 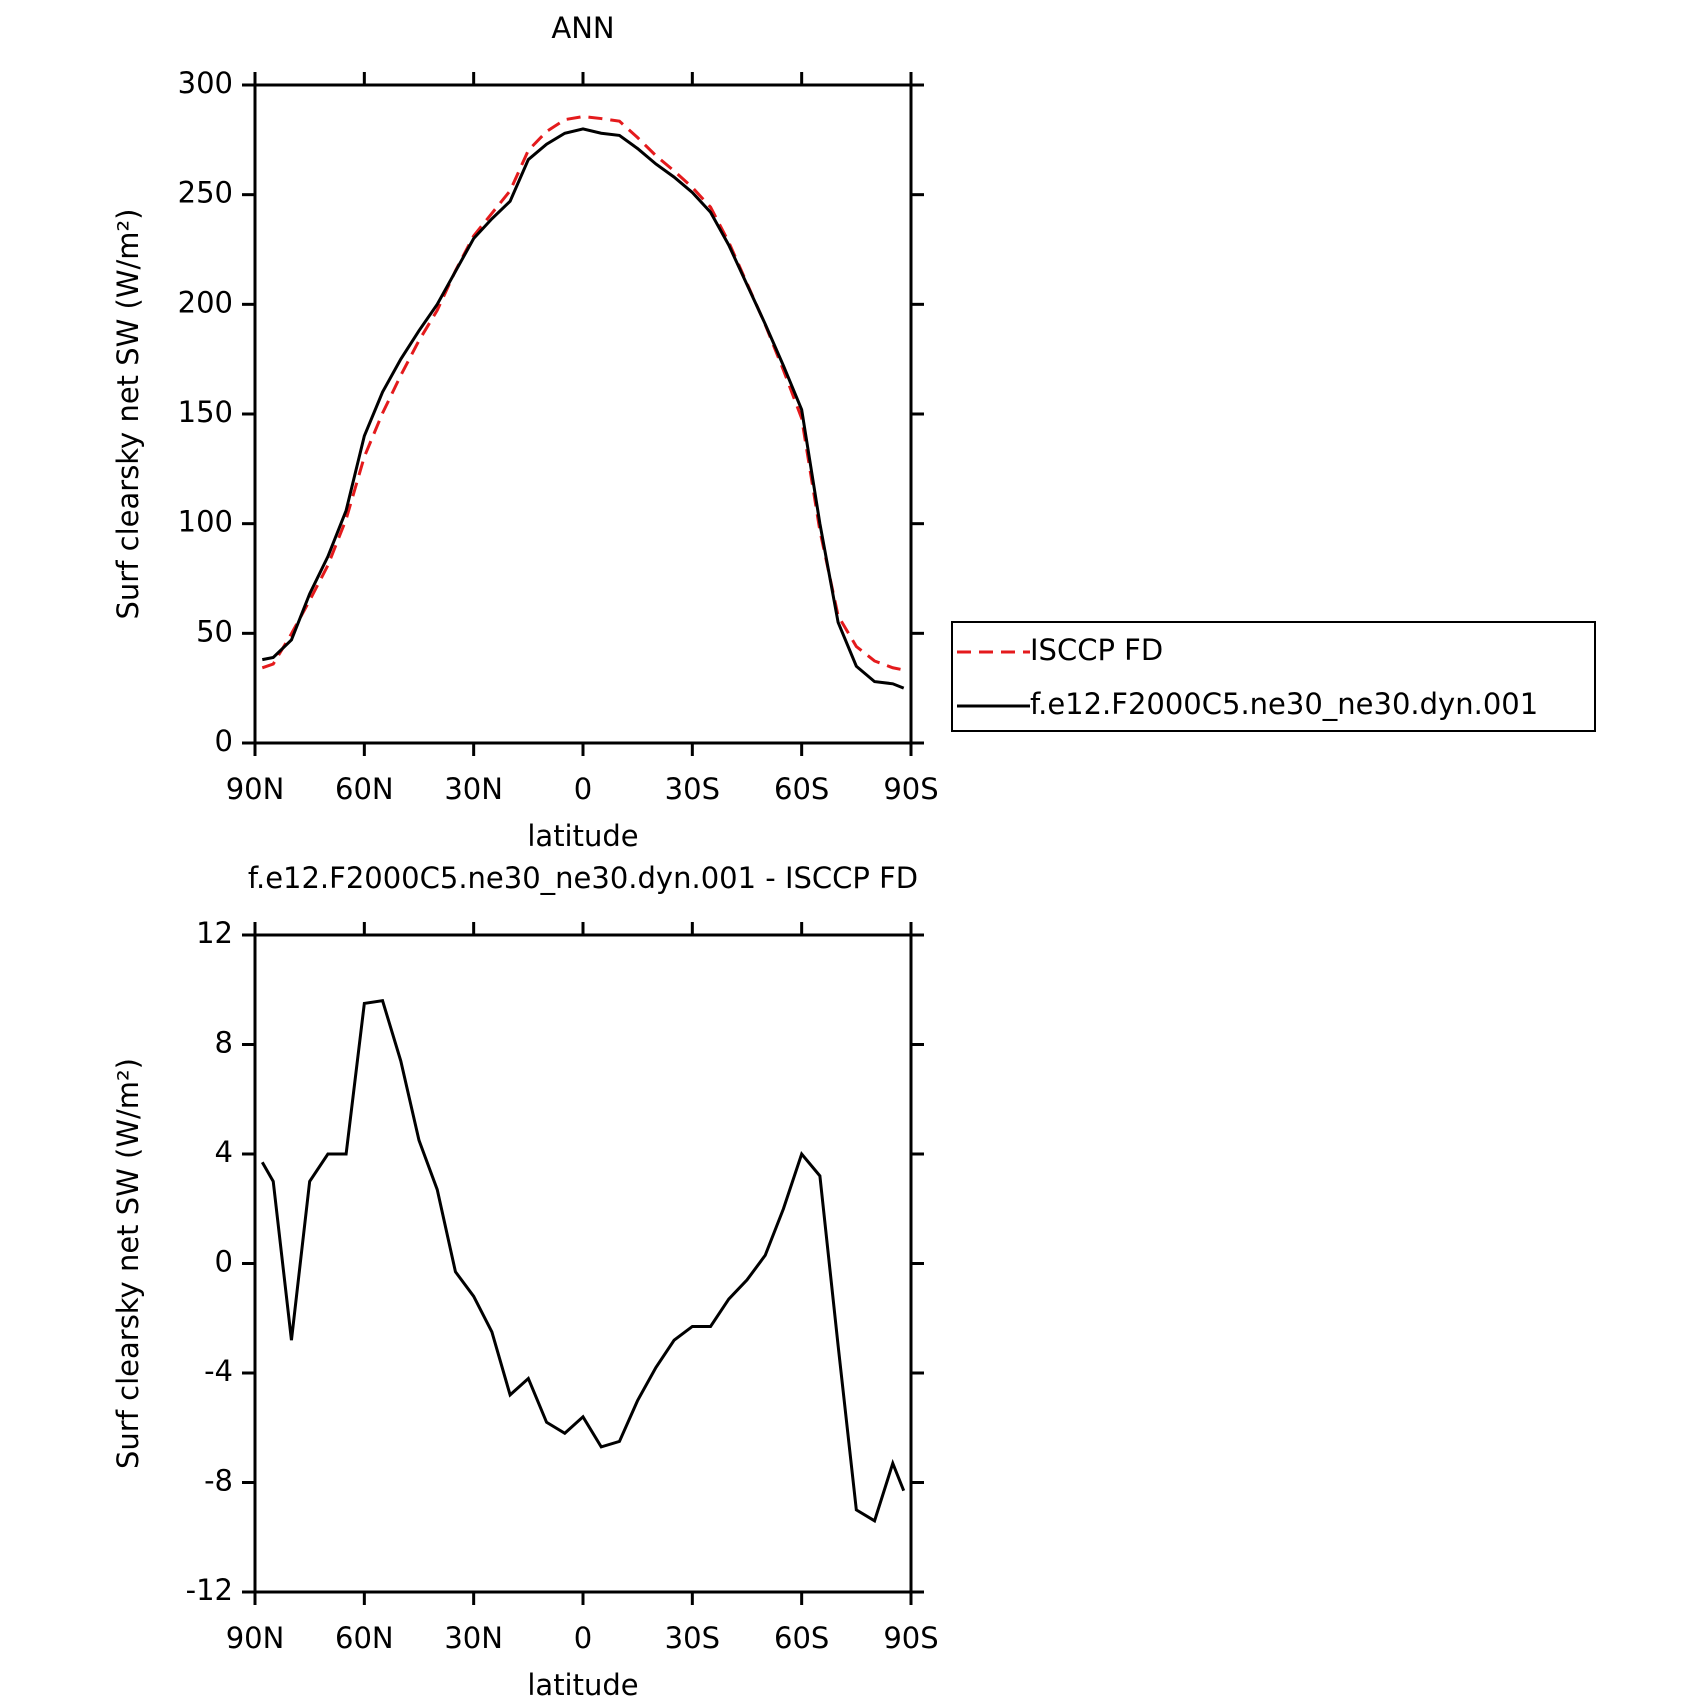 I want to click on y-tick-label: 4, so click(x=224, y=1152).